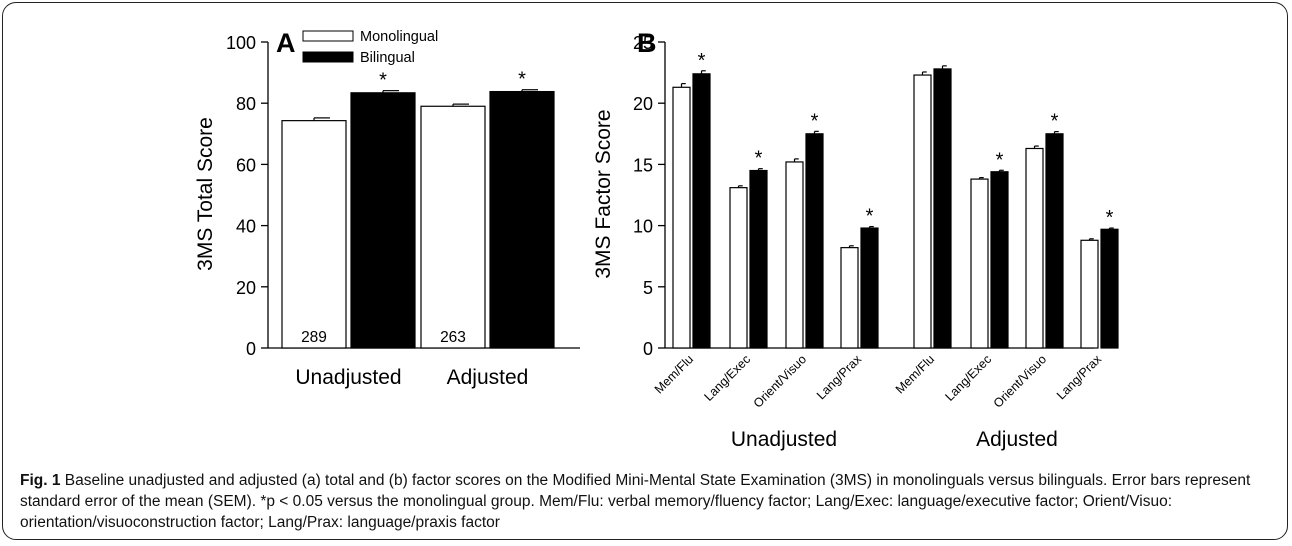  I want to click on panel-b-bar-adjusted-orient-visuo-bilingual, so click(1054, 241).